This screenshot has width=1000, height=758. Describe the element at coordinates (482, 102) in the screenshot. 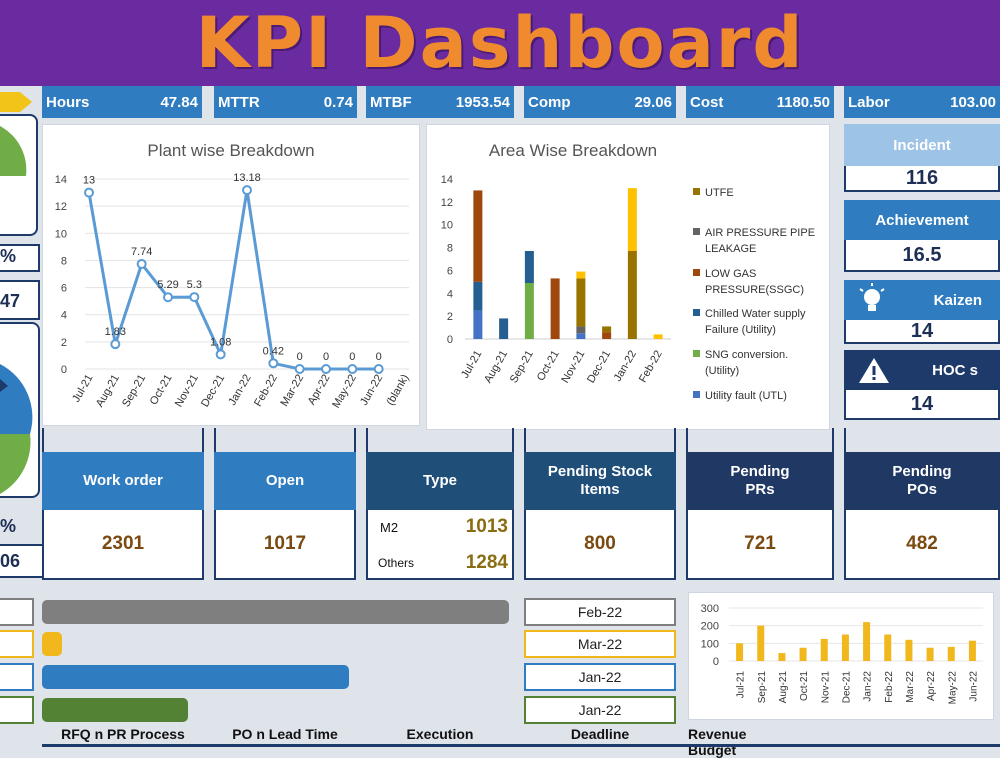

I see `kpi-value: 1953.54` at that location.